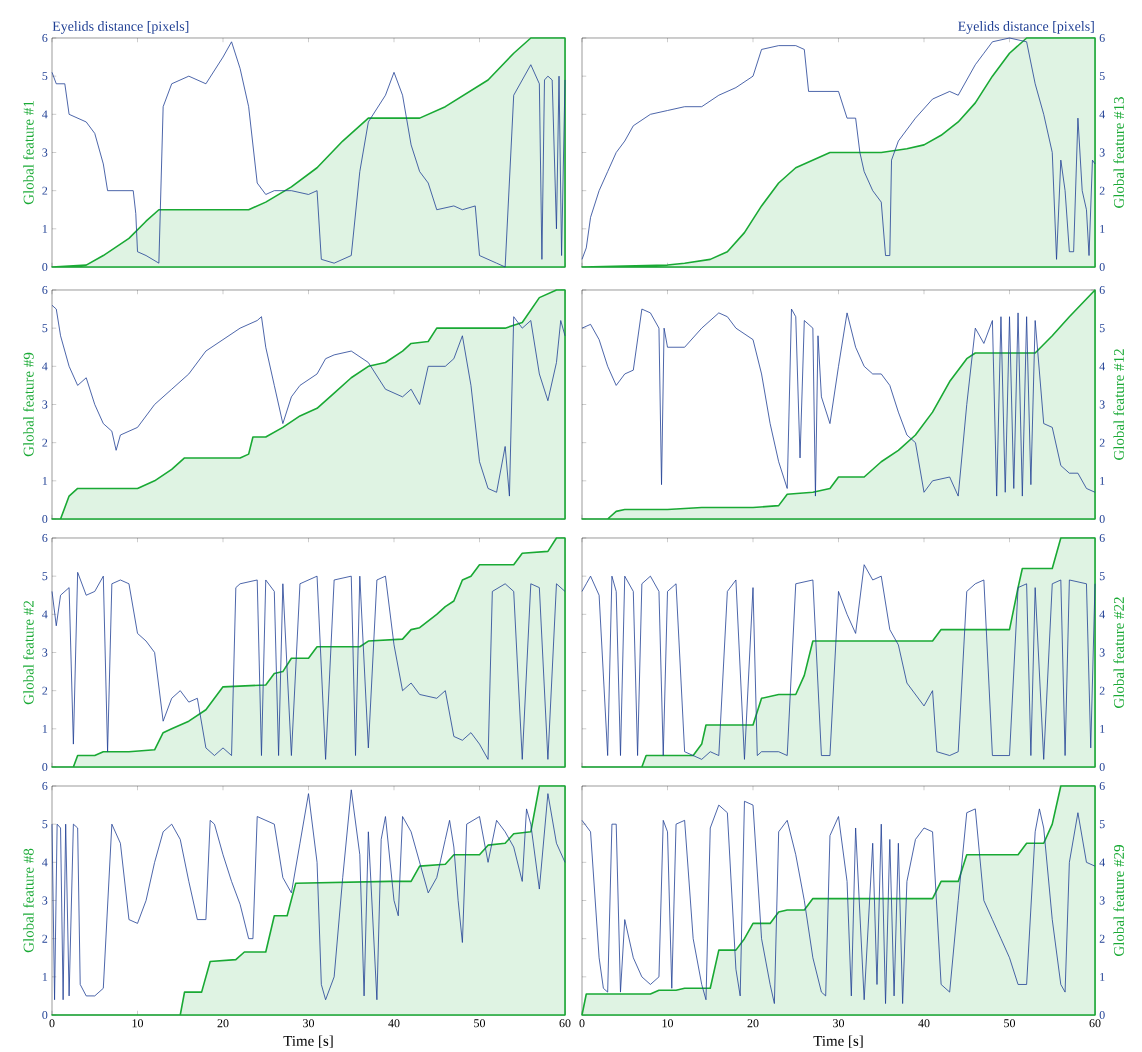 This screenshot has width=1142, height=1052. Describe the element at coordinates (28, 653) in the screenshot. I see `y-axis-title: Global feature #2` at that location.